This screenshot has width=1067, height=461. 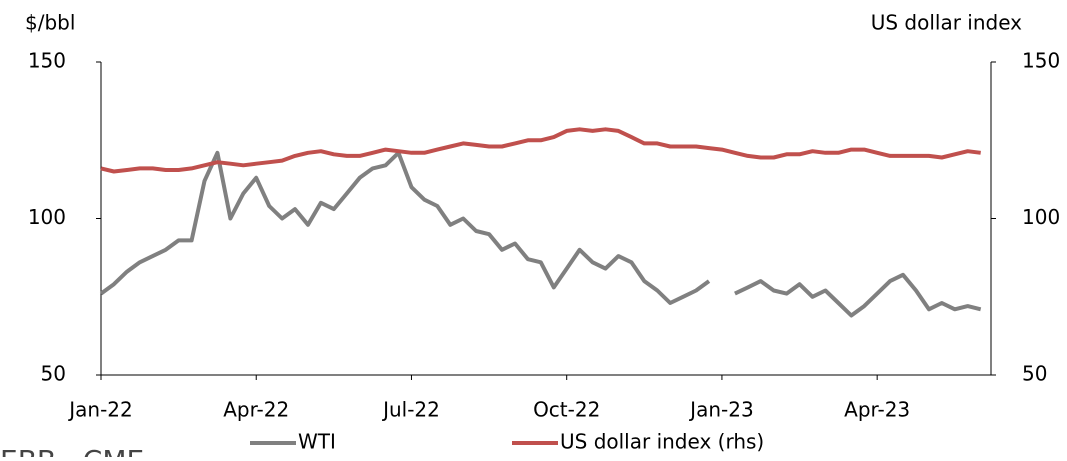 What do you see at coordinates (1041, 61) in the screenshot?
I see `y2-tick-label: 150` at bounding box center [1041, 61].